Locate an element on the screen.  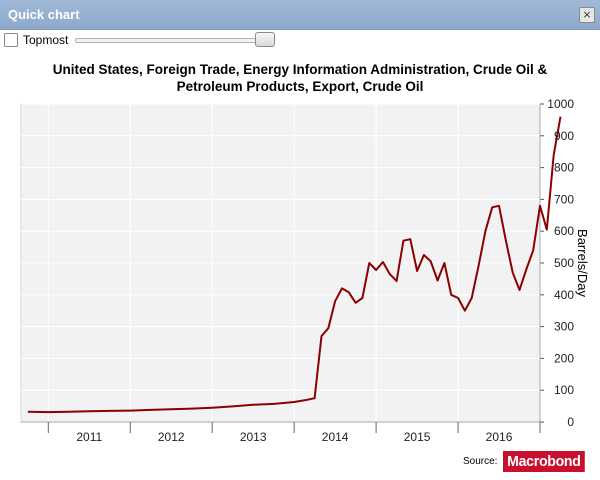
y-tick-label: 200 is located at coordinates (564, 358).